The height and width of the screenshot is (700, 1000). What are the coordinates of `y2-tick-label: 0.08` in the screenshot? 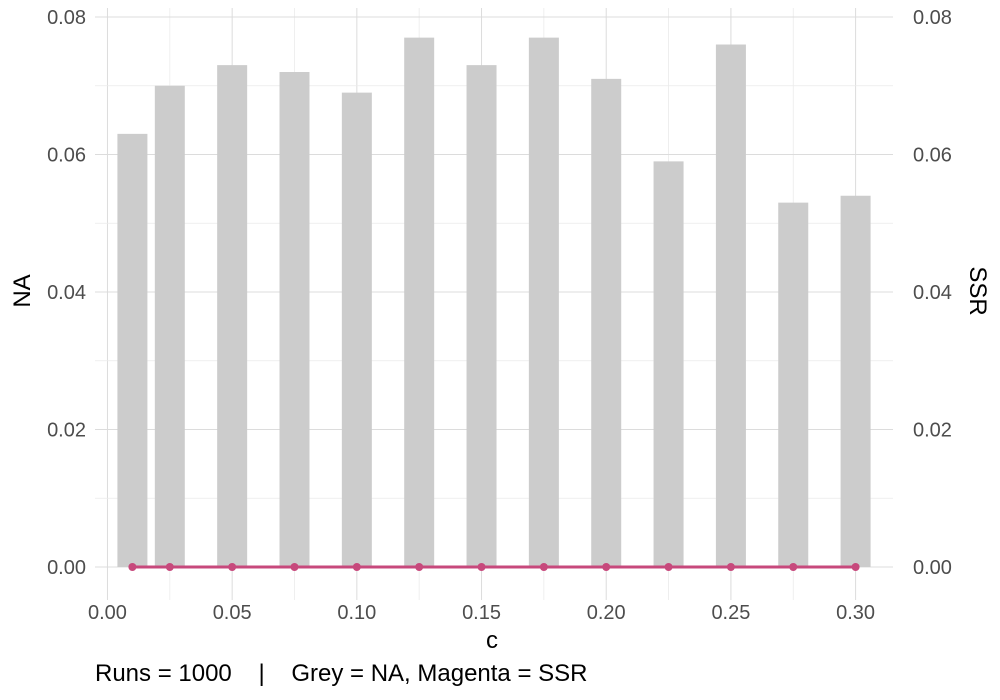 It's located at (932, 18).